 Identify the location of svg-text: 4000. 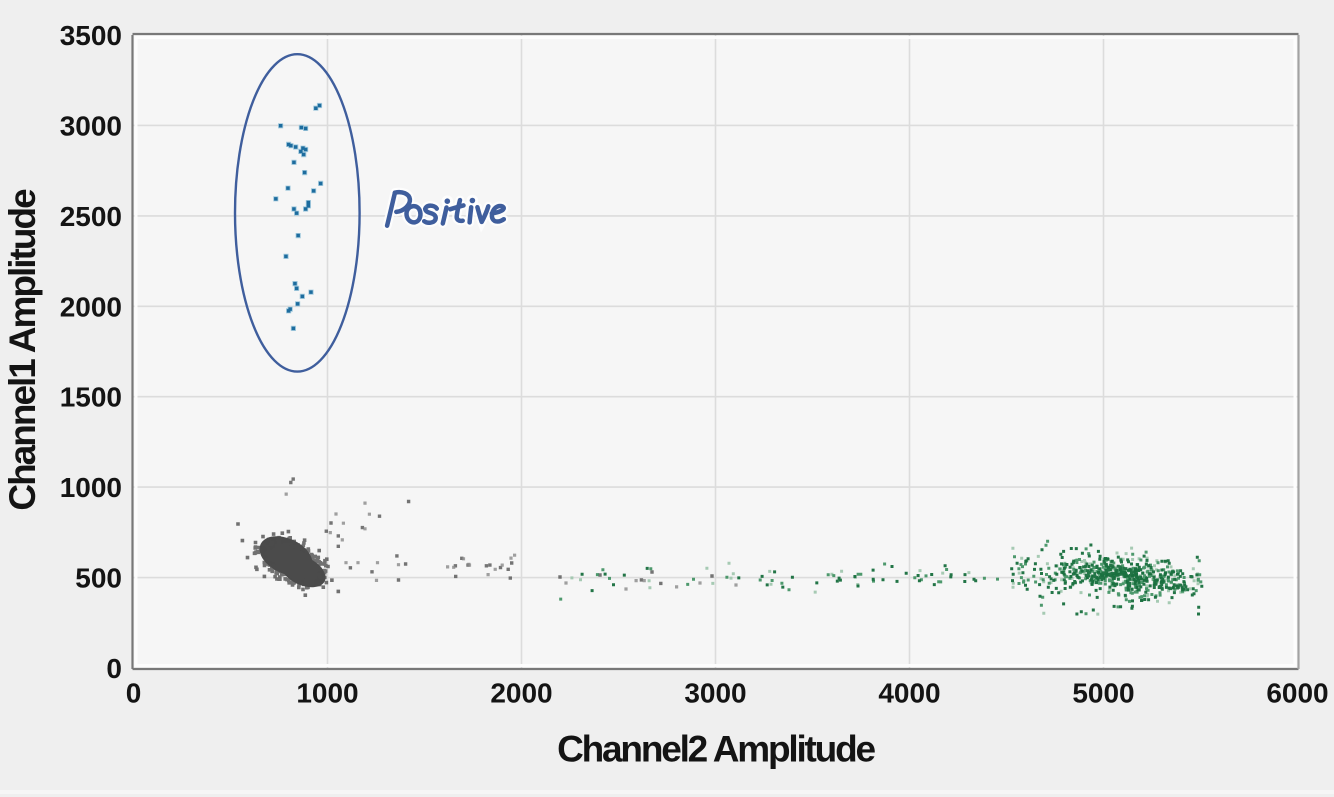
(909, 693).